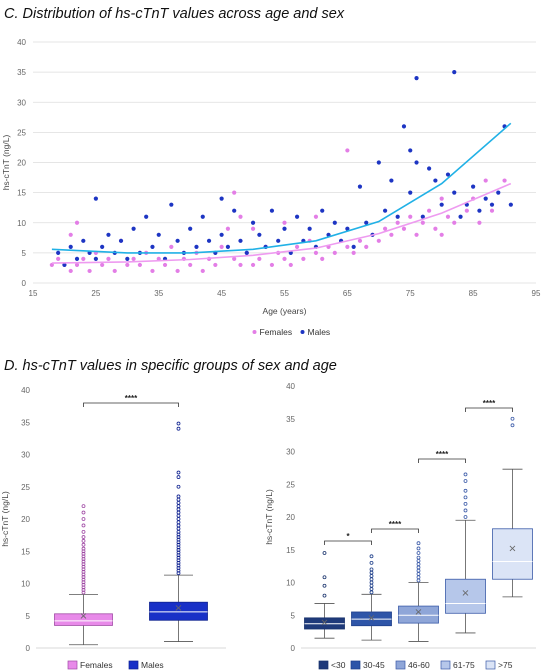  What do you see at coordinates (281, 223) in the screenshot?
I see `female-trend-line` at bounding box center [281, 223].